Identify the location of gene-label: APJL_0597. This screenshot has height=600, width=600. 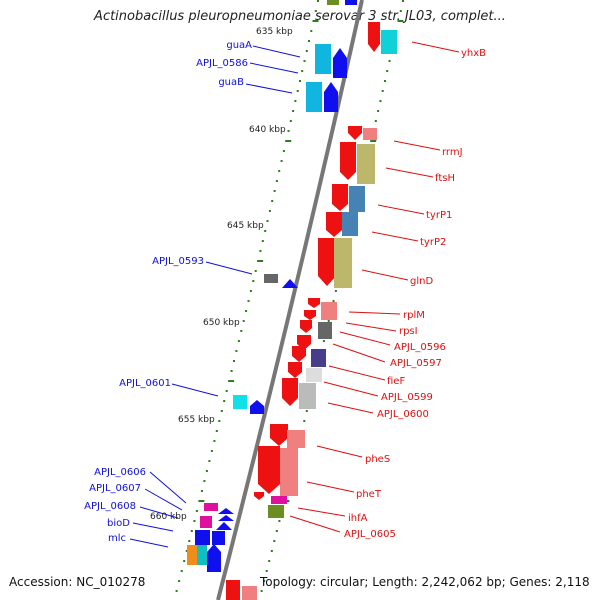
(416, 363).